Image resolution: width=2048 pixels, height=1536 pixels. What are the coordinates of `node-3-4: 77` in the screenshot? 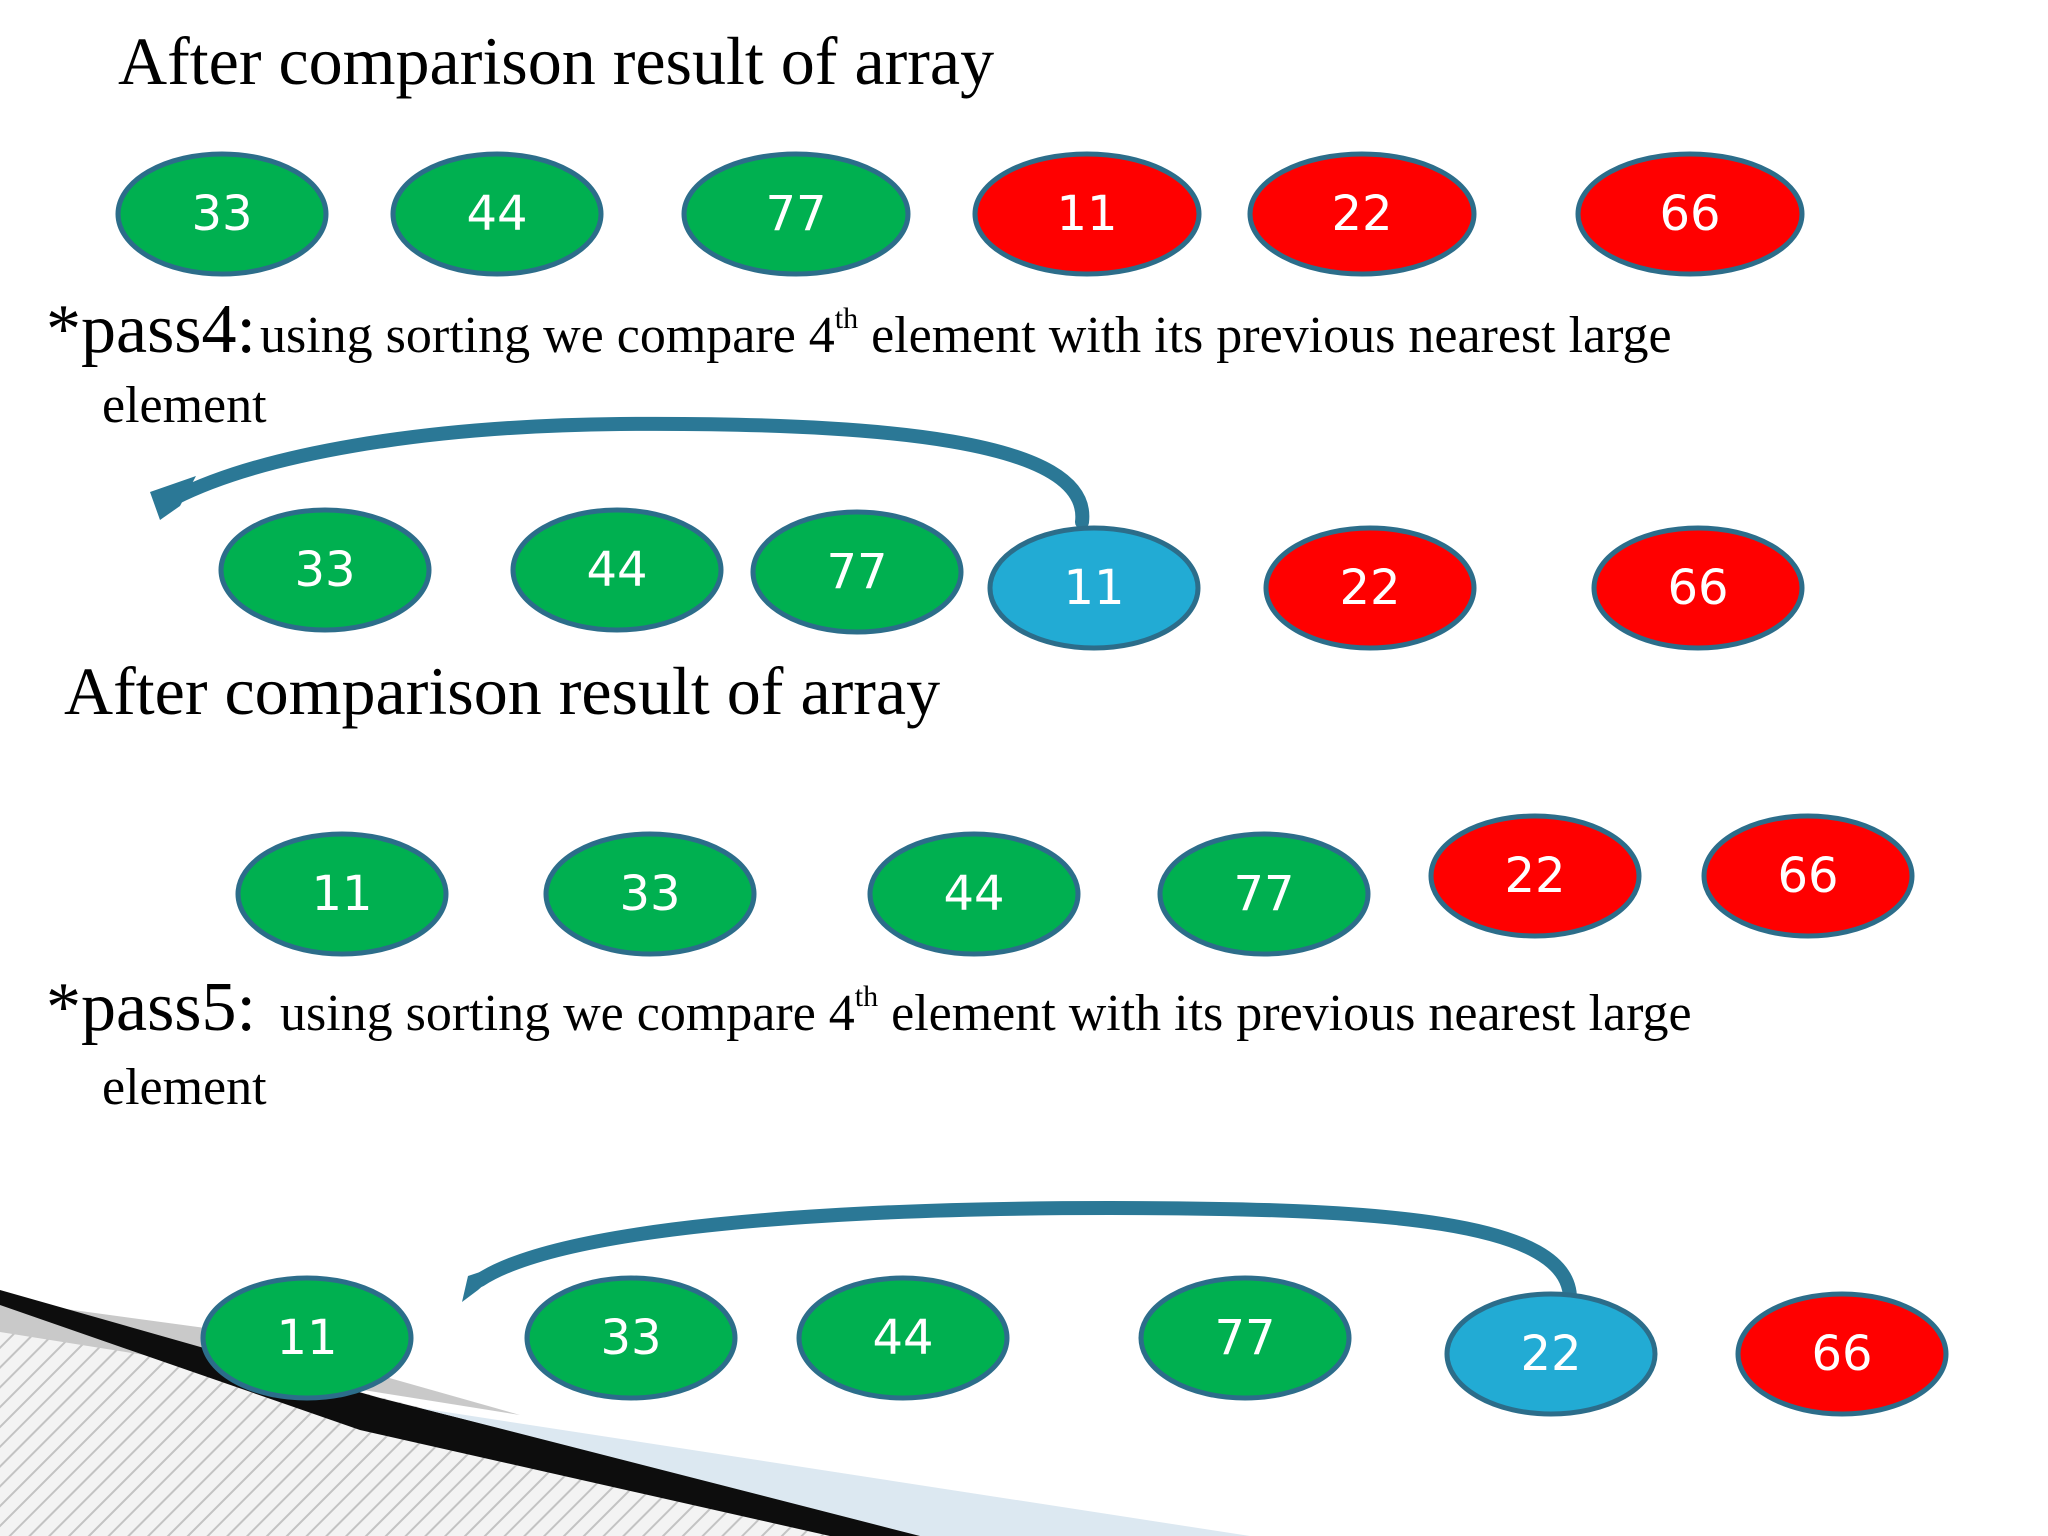 It's located at (1264, 894).